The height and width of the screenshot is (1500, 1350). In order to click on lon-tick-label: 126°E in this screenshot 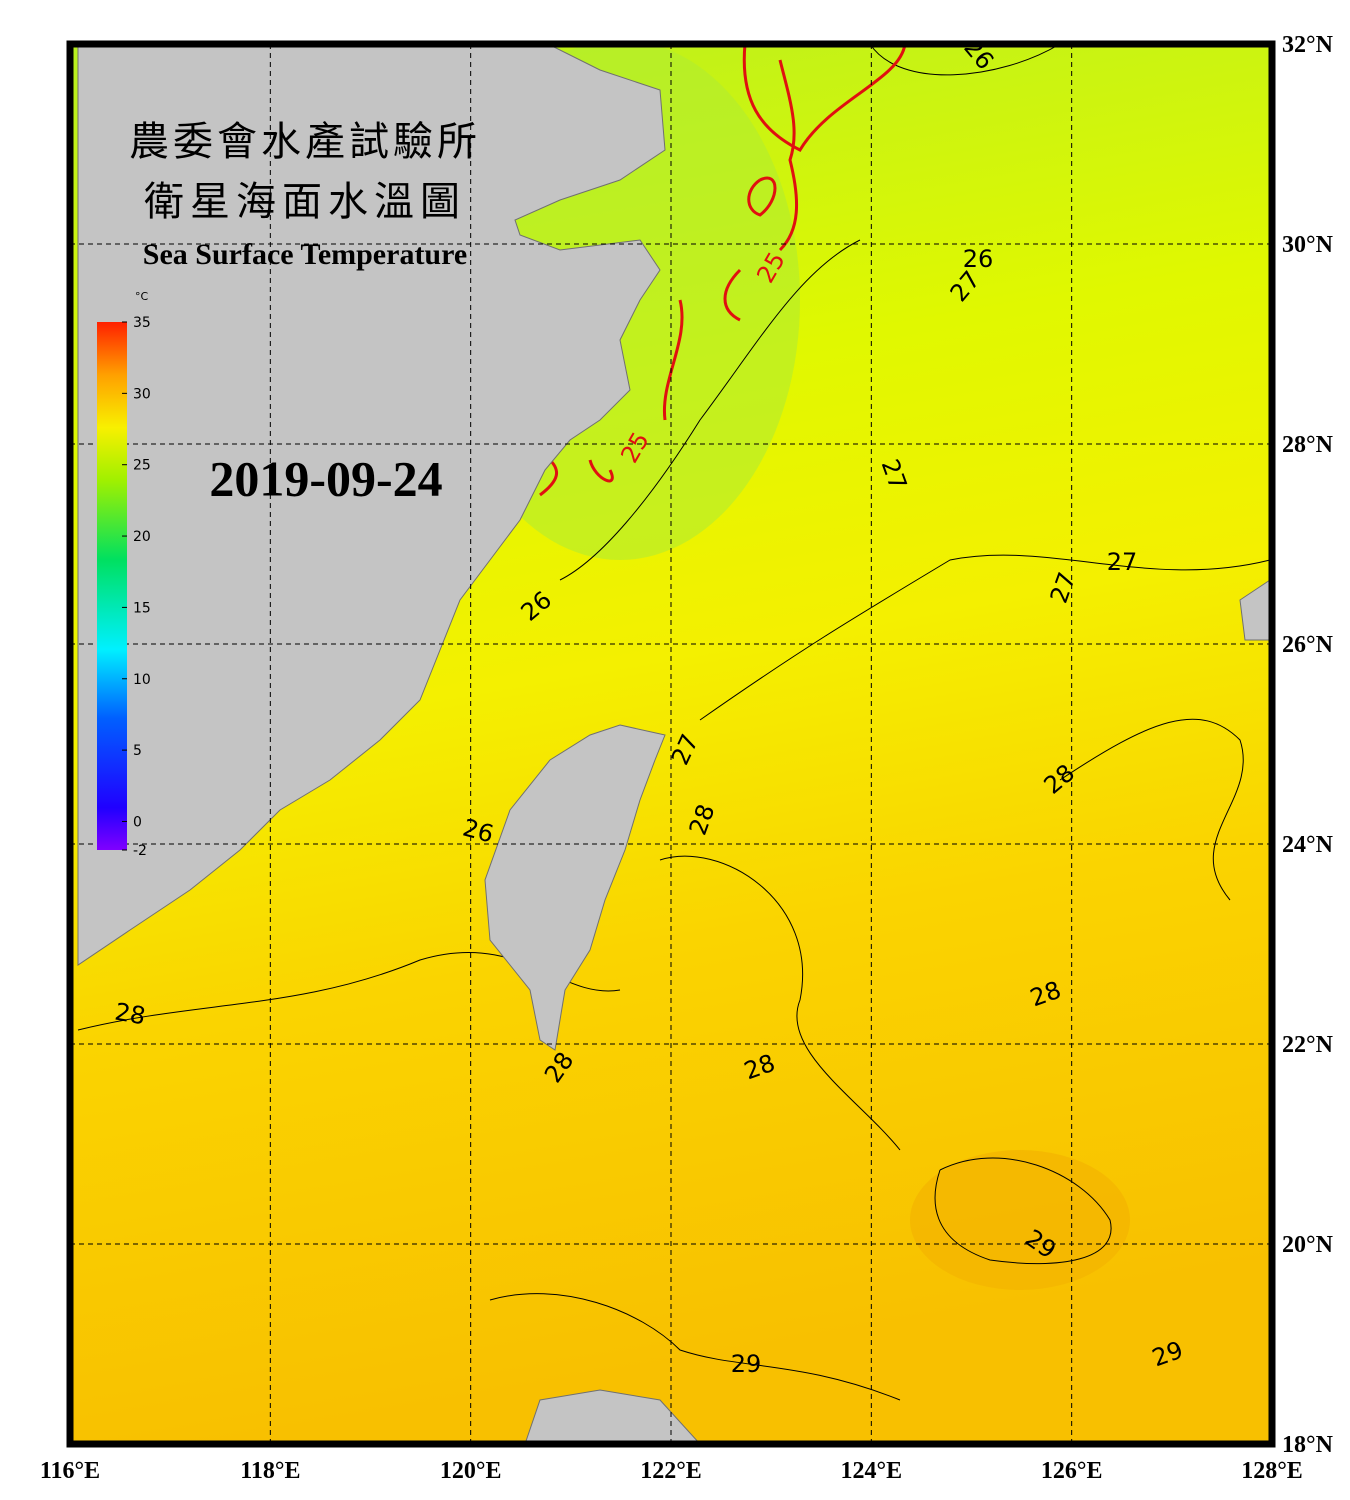, I will do `click(1072, 1471)`.